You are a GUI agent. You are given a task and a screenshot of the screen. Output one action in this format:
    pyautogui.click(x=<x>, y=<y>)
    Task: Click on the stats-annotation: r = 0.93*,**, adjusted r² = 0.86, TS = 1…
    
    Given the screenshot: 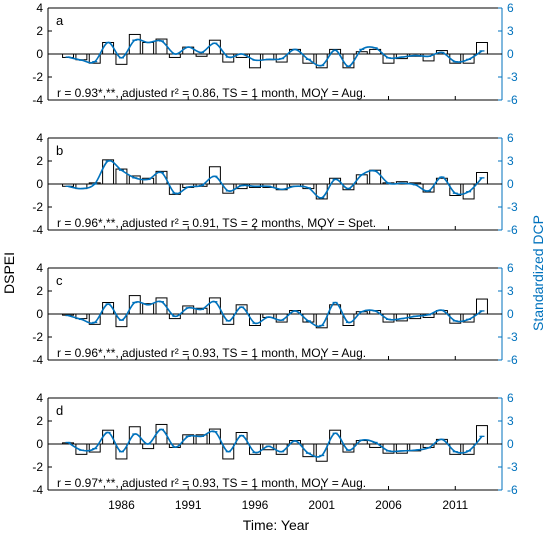 What is the action you would take?
    pyautogui.click(x=211, y=93)
    